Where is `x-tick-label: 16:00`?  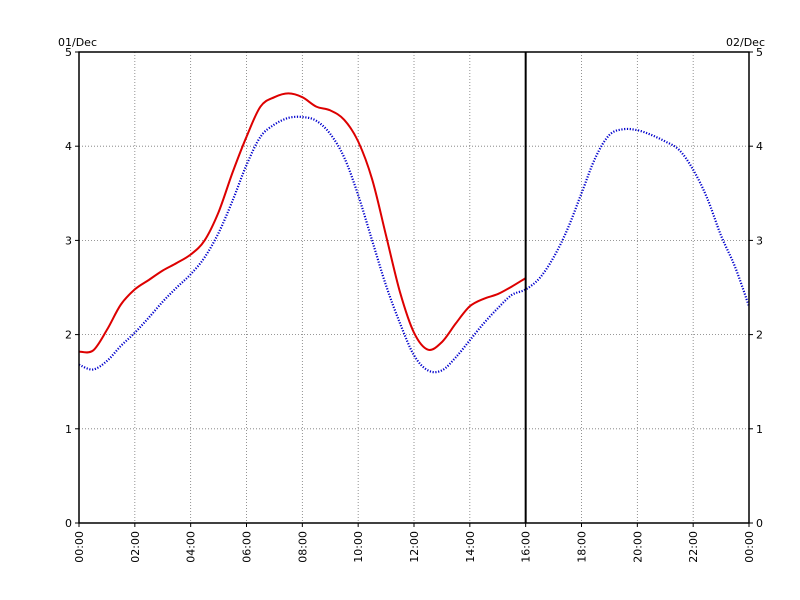
x-tick-label: 16:00 is located at coordinates (526, 547).